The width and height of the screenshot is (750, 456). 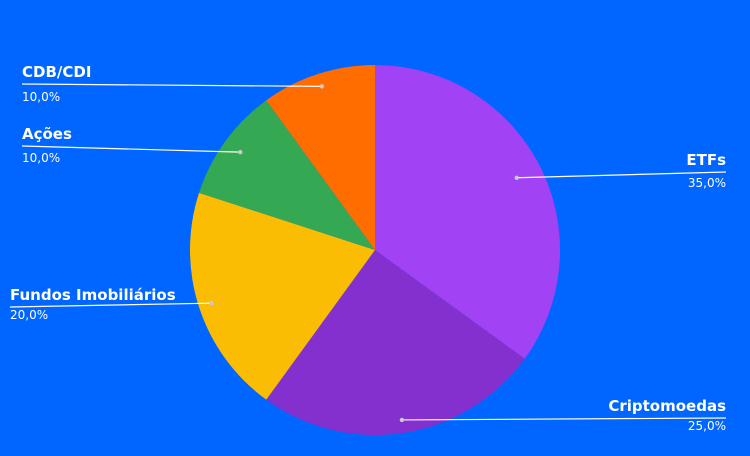 I want to click on pie-slice-cdb-cdi, so click(x=320, y=157).